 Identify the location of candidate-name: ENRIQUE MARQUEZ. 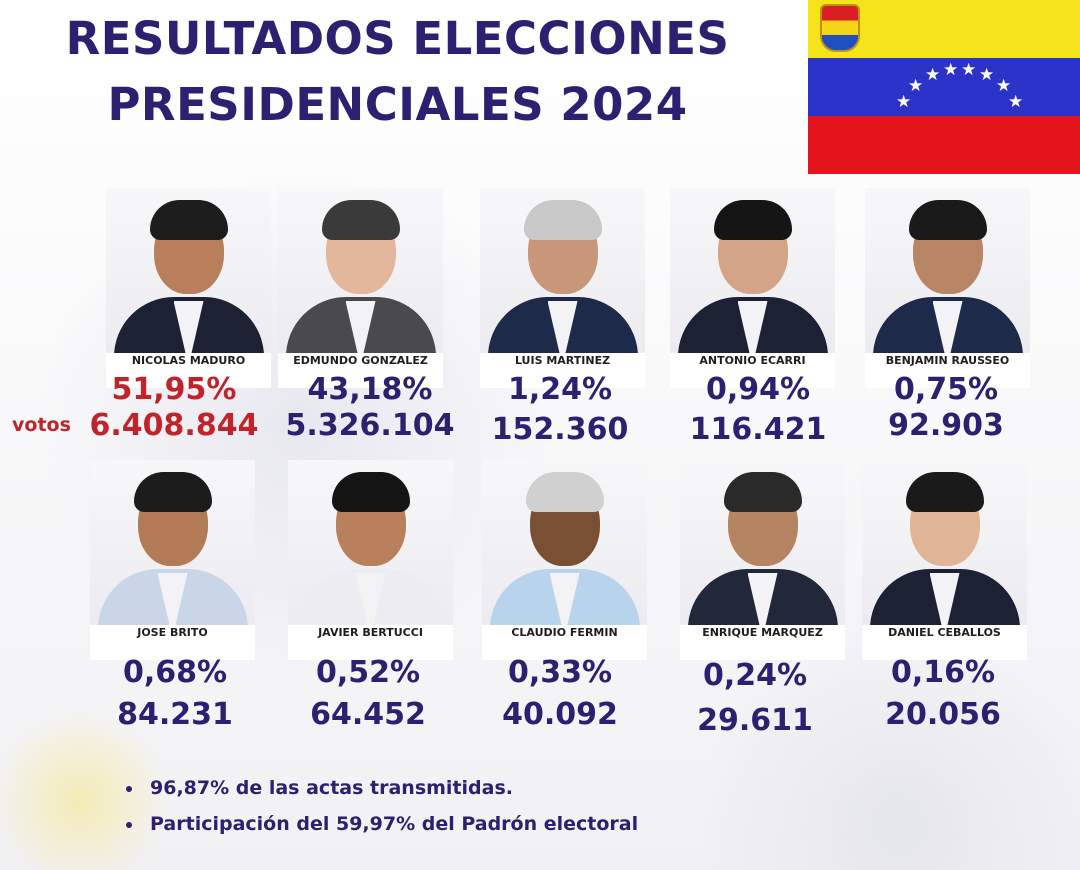
(762, 632).